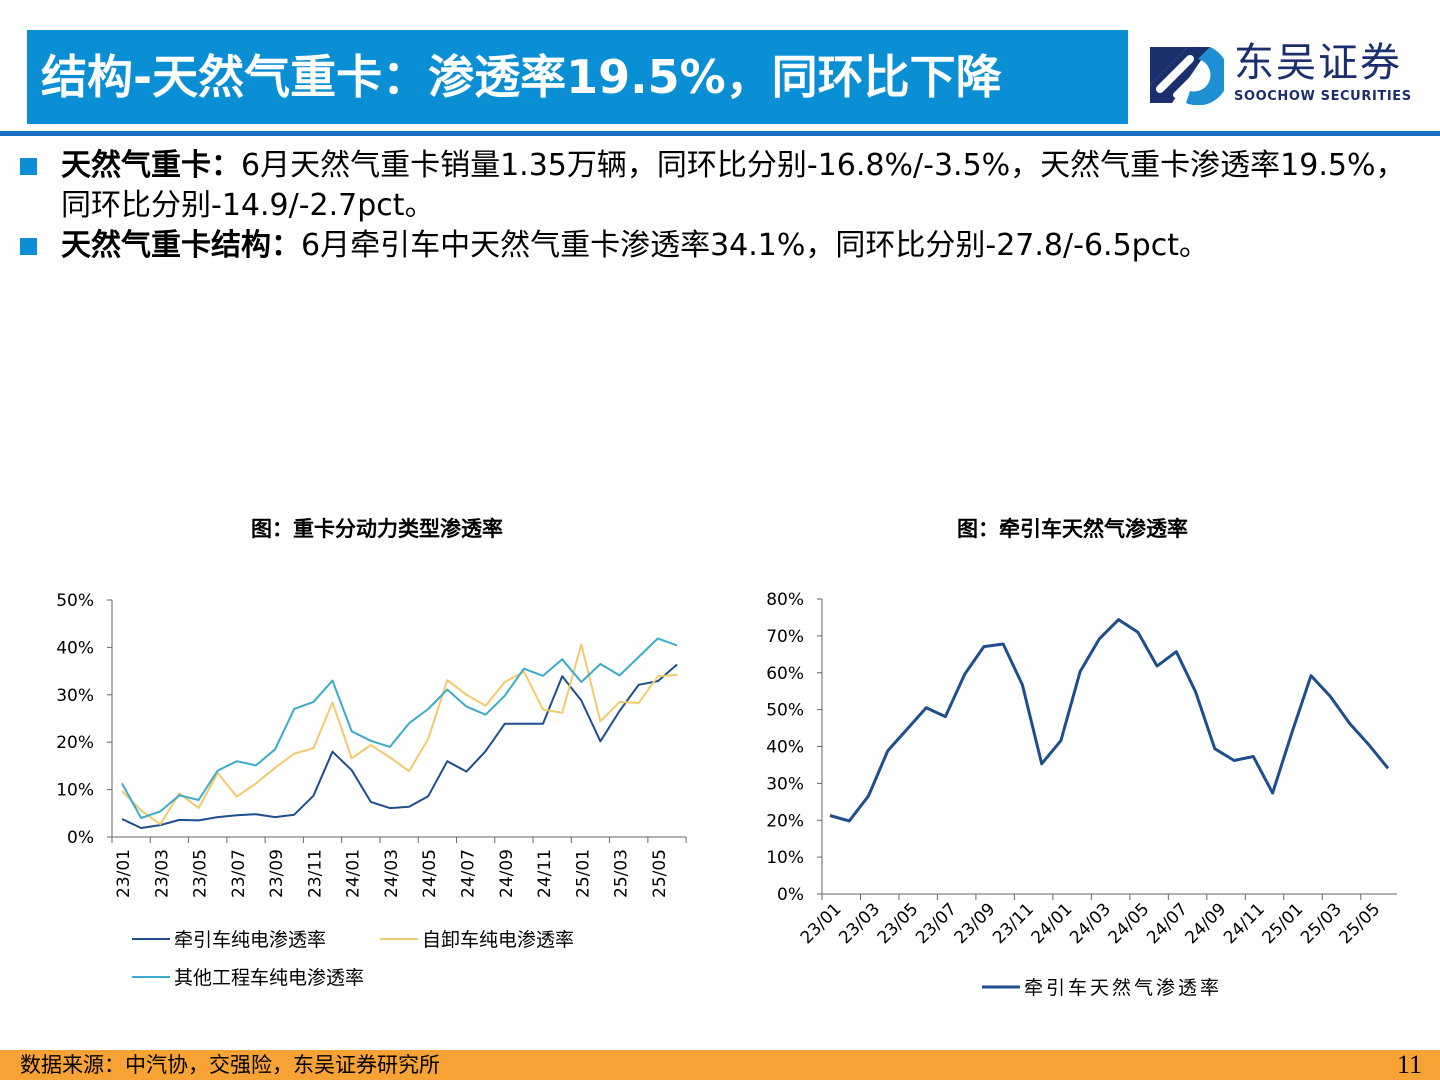 The width and height of the screenshot is (1440, 1080). I want to click on legend-label: 自卸车纯电渗透率, so click(498, 940).